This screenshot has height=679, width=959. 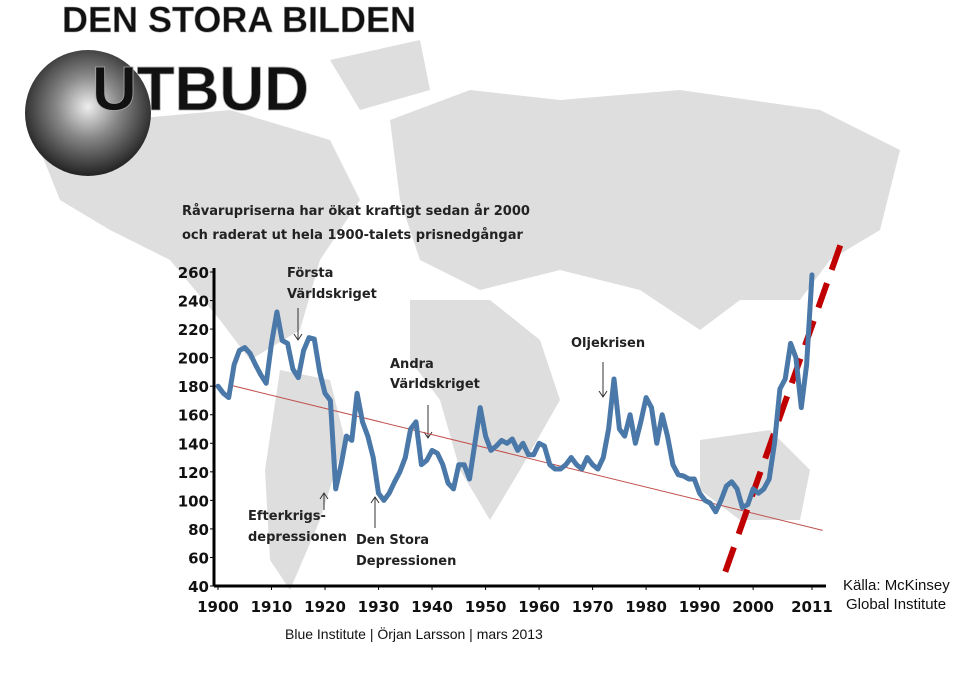 I want to click on y-tick-label: 220, so click(x=193, y=330).